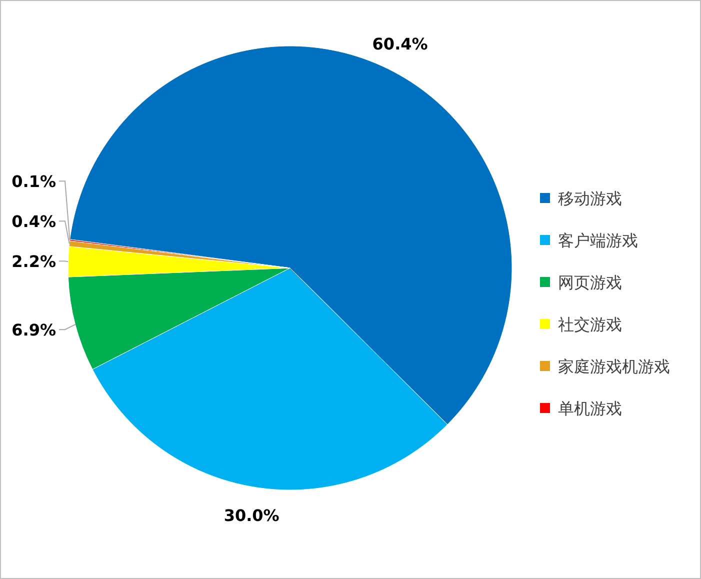  Describe the element at coordinates (590, 198) in the screenshot. I see `legend-label: 移动游戏` at that location.